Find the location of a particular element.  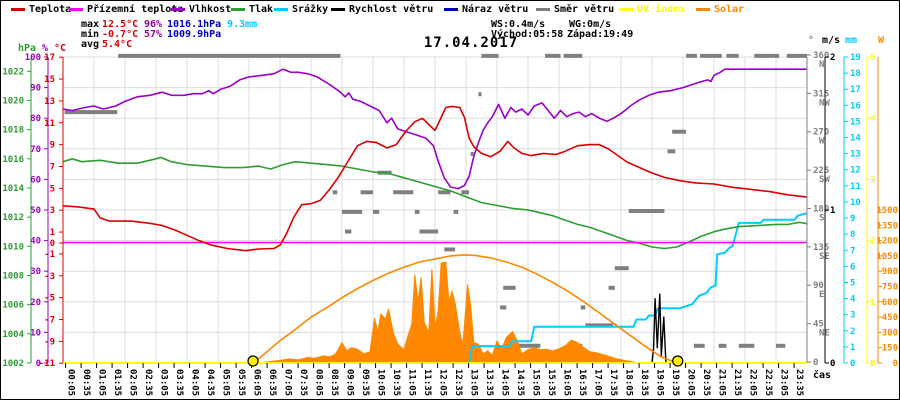

sunrise-marker-icon is located at coordinates (253, 361).